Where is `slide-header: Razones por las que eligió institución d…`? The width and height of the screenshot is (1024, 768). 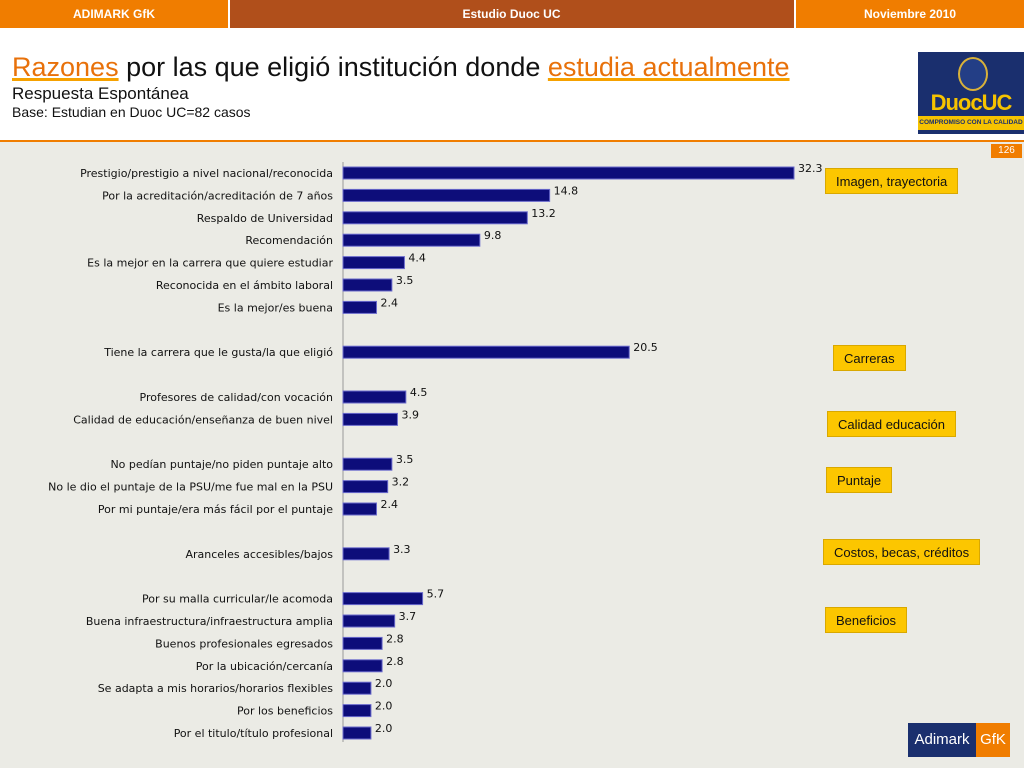
slide-header: Razones por las que eligió institución d… is located at coordinates (512, 85).